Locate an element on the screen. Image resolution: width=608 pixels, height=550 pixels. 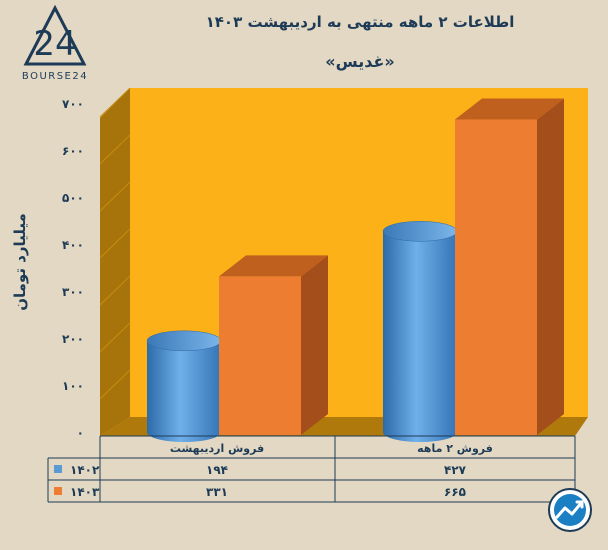
logo-text: BOURSE24 is located at coordinates (55, 76).